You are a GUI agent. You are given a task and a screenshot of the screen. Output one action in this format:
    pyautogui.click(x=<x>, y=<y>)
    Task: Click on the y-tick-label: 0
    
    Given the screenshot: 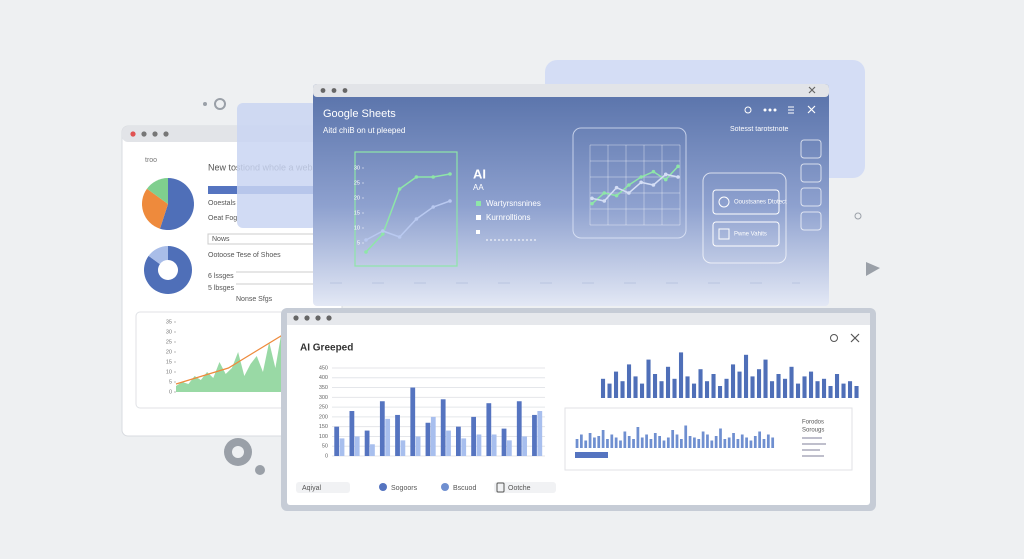 What is the action you would take?
    pyautogui.click(x=326, y=456)
    